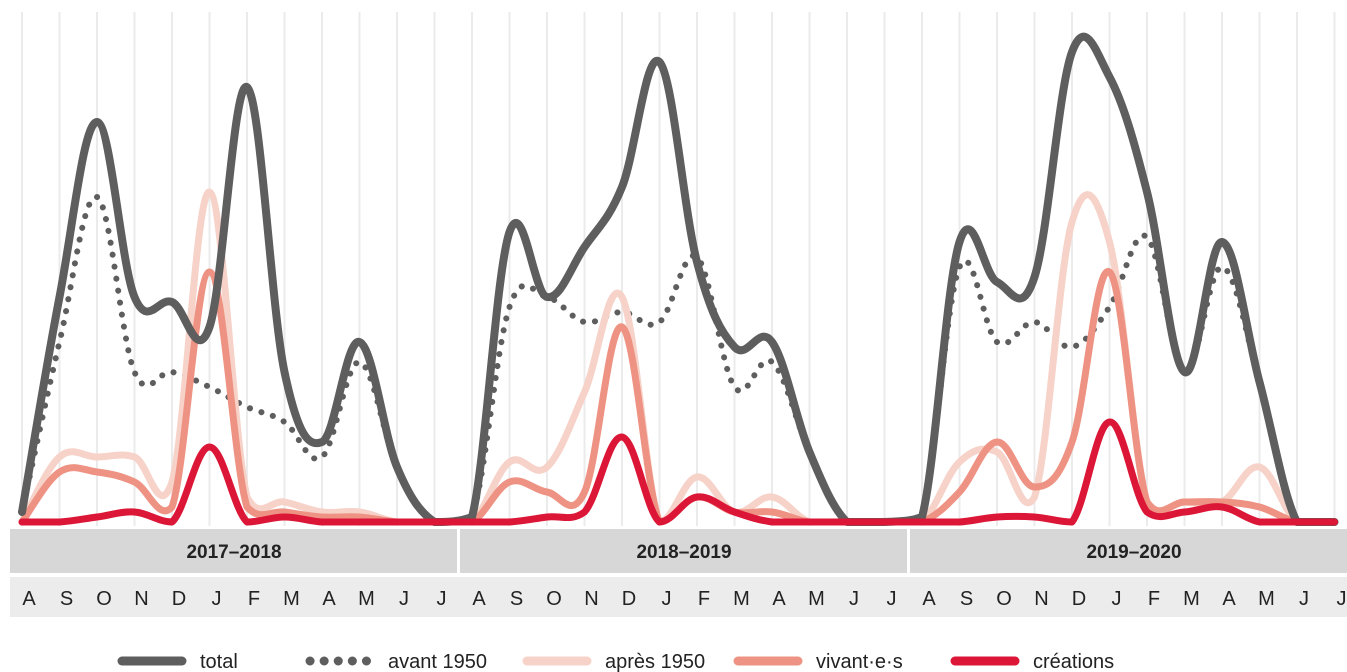 Image resolution: width=1347 pixels, height=672 pixels. What do you see at coordinates (1133, 552) in the screenshot?
I see `season-label: 2019–2020` at bounding box center [1133, 552].